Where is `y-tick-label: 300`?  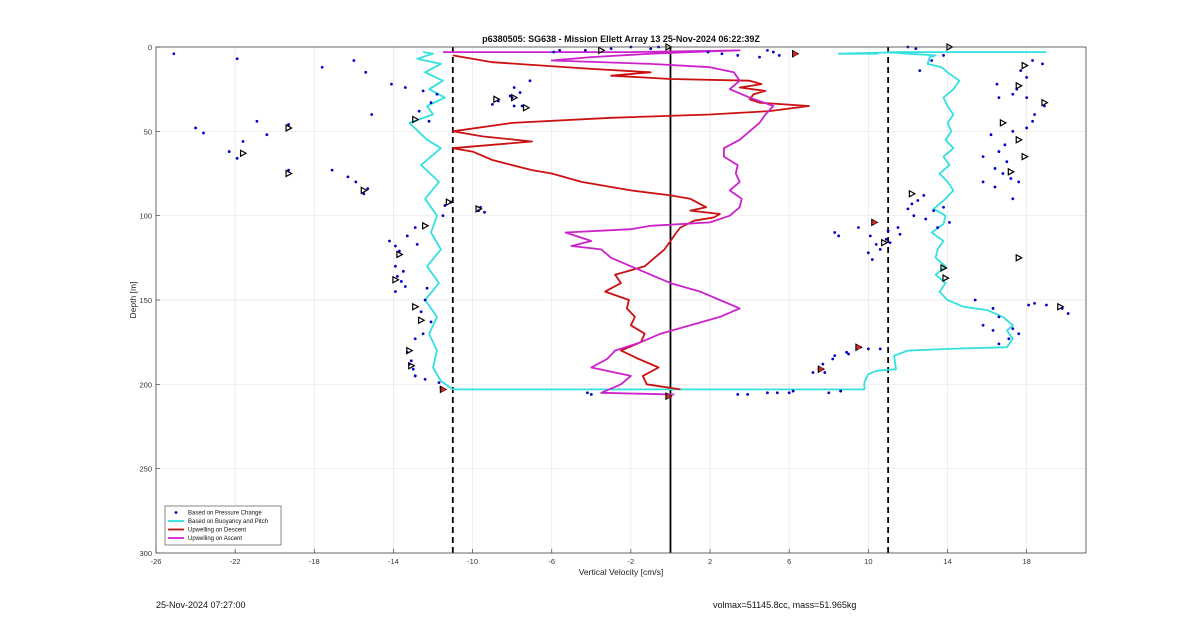 y-tick-label: 300 is located at coordinates (145, 553).